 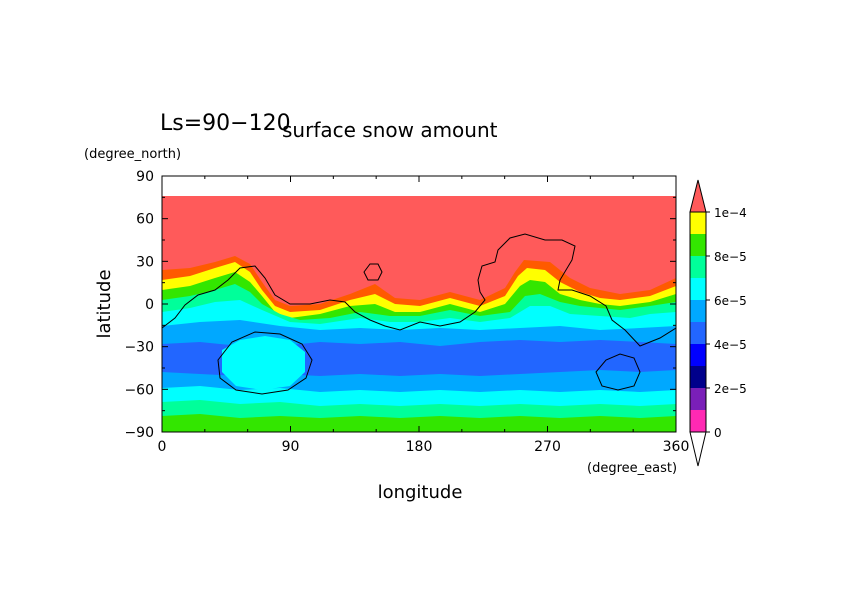 What do you see at coordinates (698, 196) in the screenshot?
I see `colorbar-extend-max` at bounding box center [698, 196].